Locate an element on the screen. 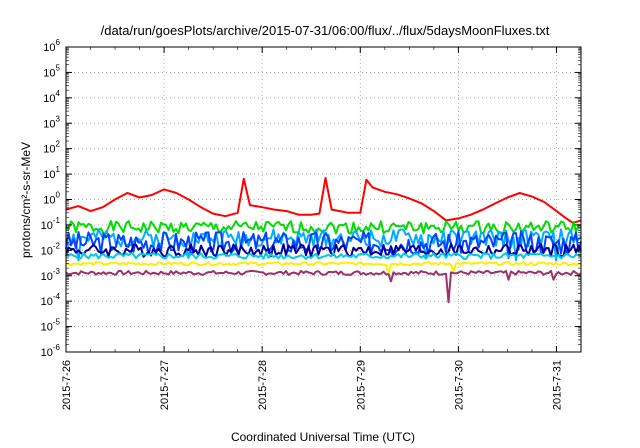 This screenshot has width=640, height=448. y-tick-label: 10³ is located at coordinates (51, 122).